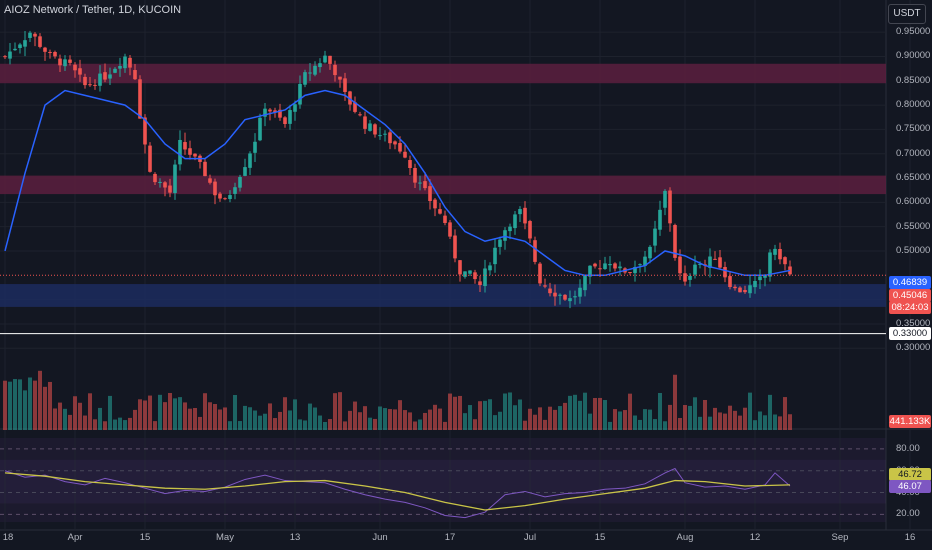 The image size is (932, 550). What do you see at coordinates (913, 129) in the screenshot?
I see `price-axis-tick: 0.75000` at bounding box center [913, 129].